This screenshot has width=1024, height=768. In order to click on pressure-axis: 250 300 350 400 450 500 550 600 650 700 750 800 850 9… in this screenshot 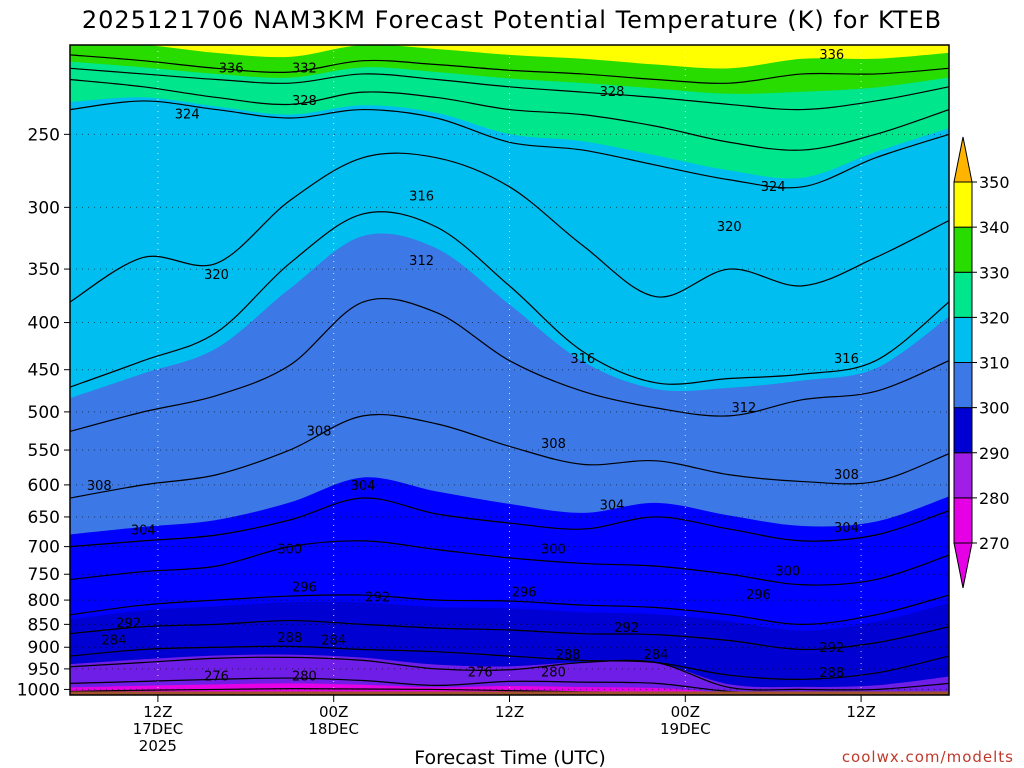, I will do `click(43, 412)`.